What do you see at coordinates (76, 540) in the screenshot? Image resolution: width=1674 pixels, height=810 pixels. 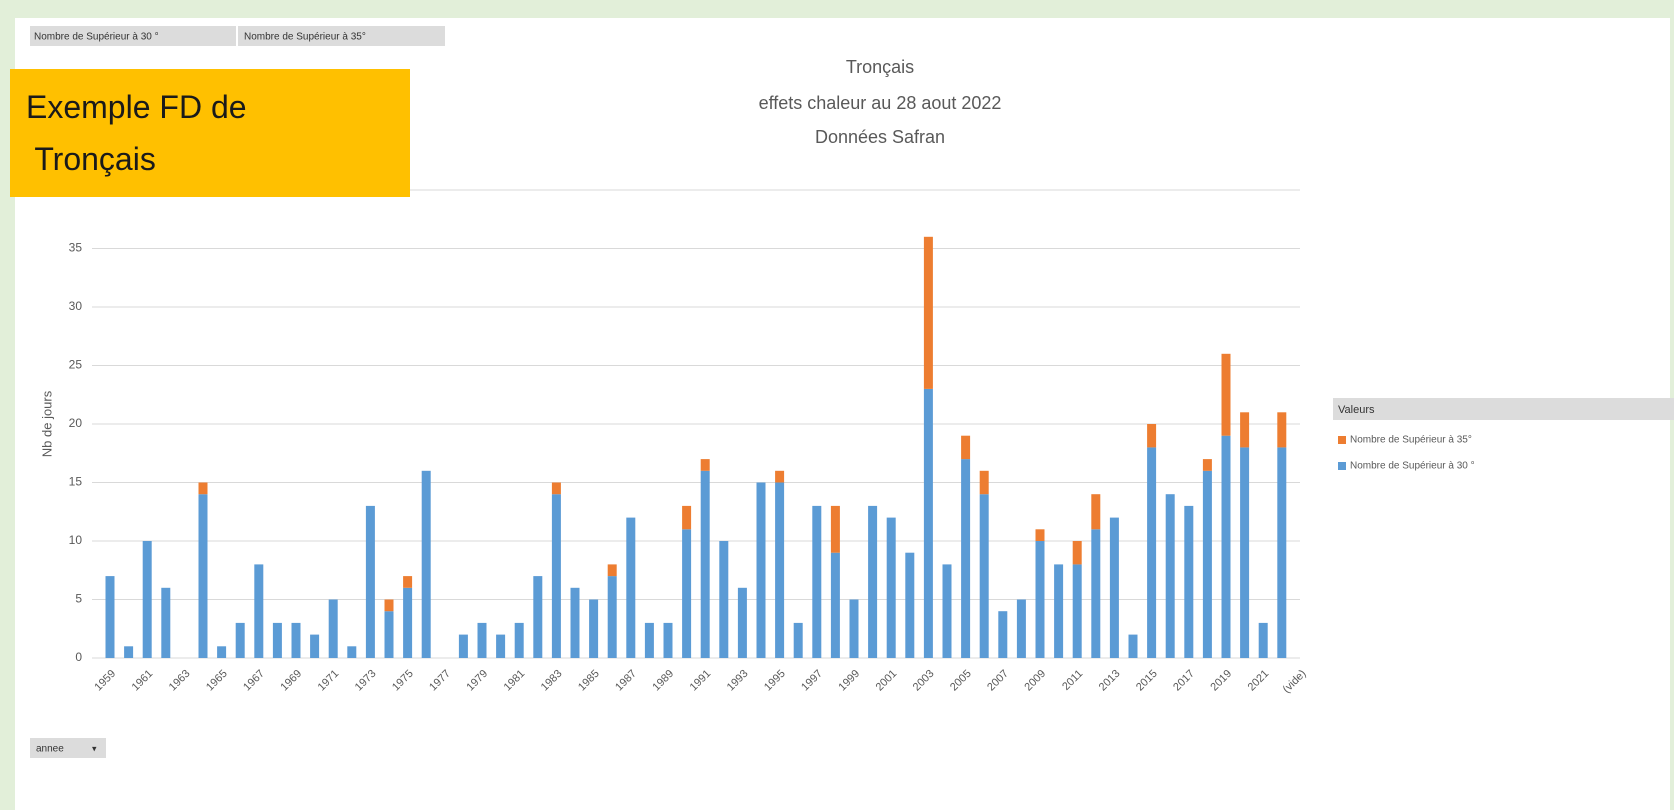 I see `y-tick-label: 10` at bounding box center [76, 540].